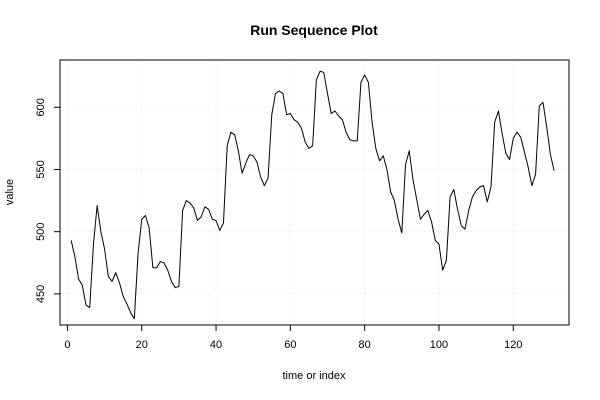 This screenshot has height=400, width=600. Describe the element at coordinates (142, 345) in the screenshot. I see `x-tick-label-1: 20` at that location.